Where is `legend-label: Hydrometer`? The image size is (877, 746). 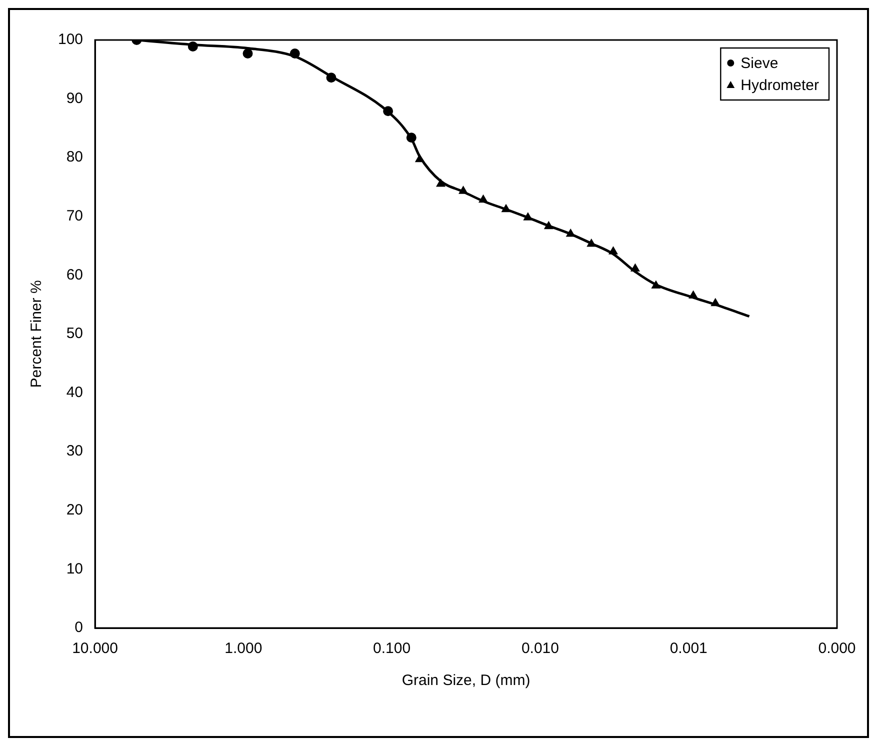 legend-label: Hydrometer is located at coordinates (780, 85).